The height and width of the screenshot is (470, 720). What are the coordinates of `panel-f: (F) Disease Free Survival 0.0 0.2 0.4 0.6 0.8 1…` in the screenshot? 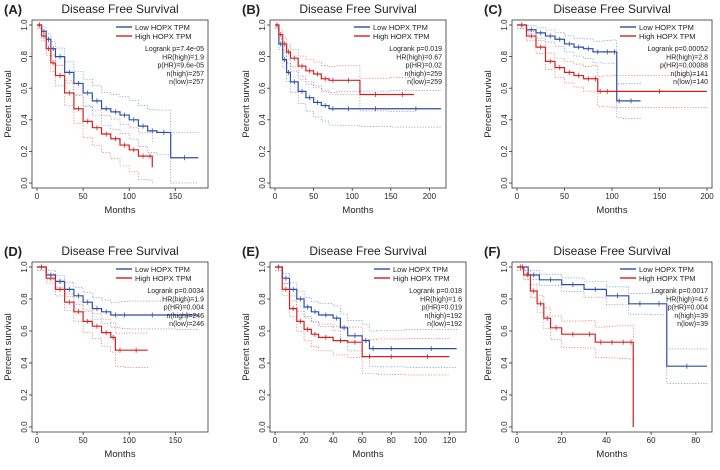 It's located at (598, 352).